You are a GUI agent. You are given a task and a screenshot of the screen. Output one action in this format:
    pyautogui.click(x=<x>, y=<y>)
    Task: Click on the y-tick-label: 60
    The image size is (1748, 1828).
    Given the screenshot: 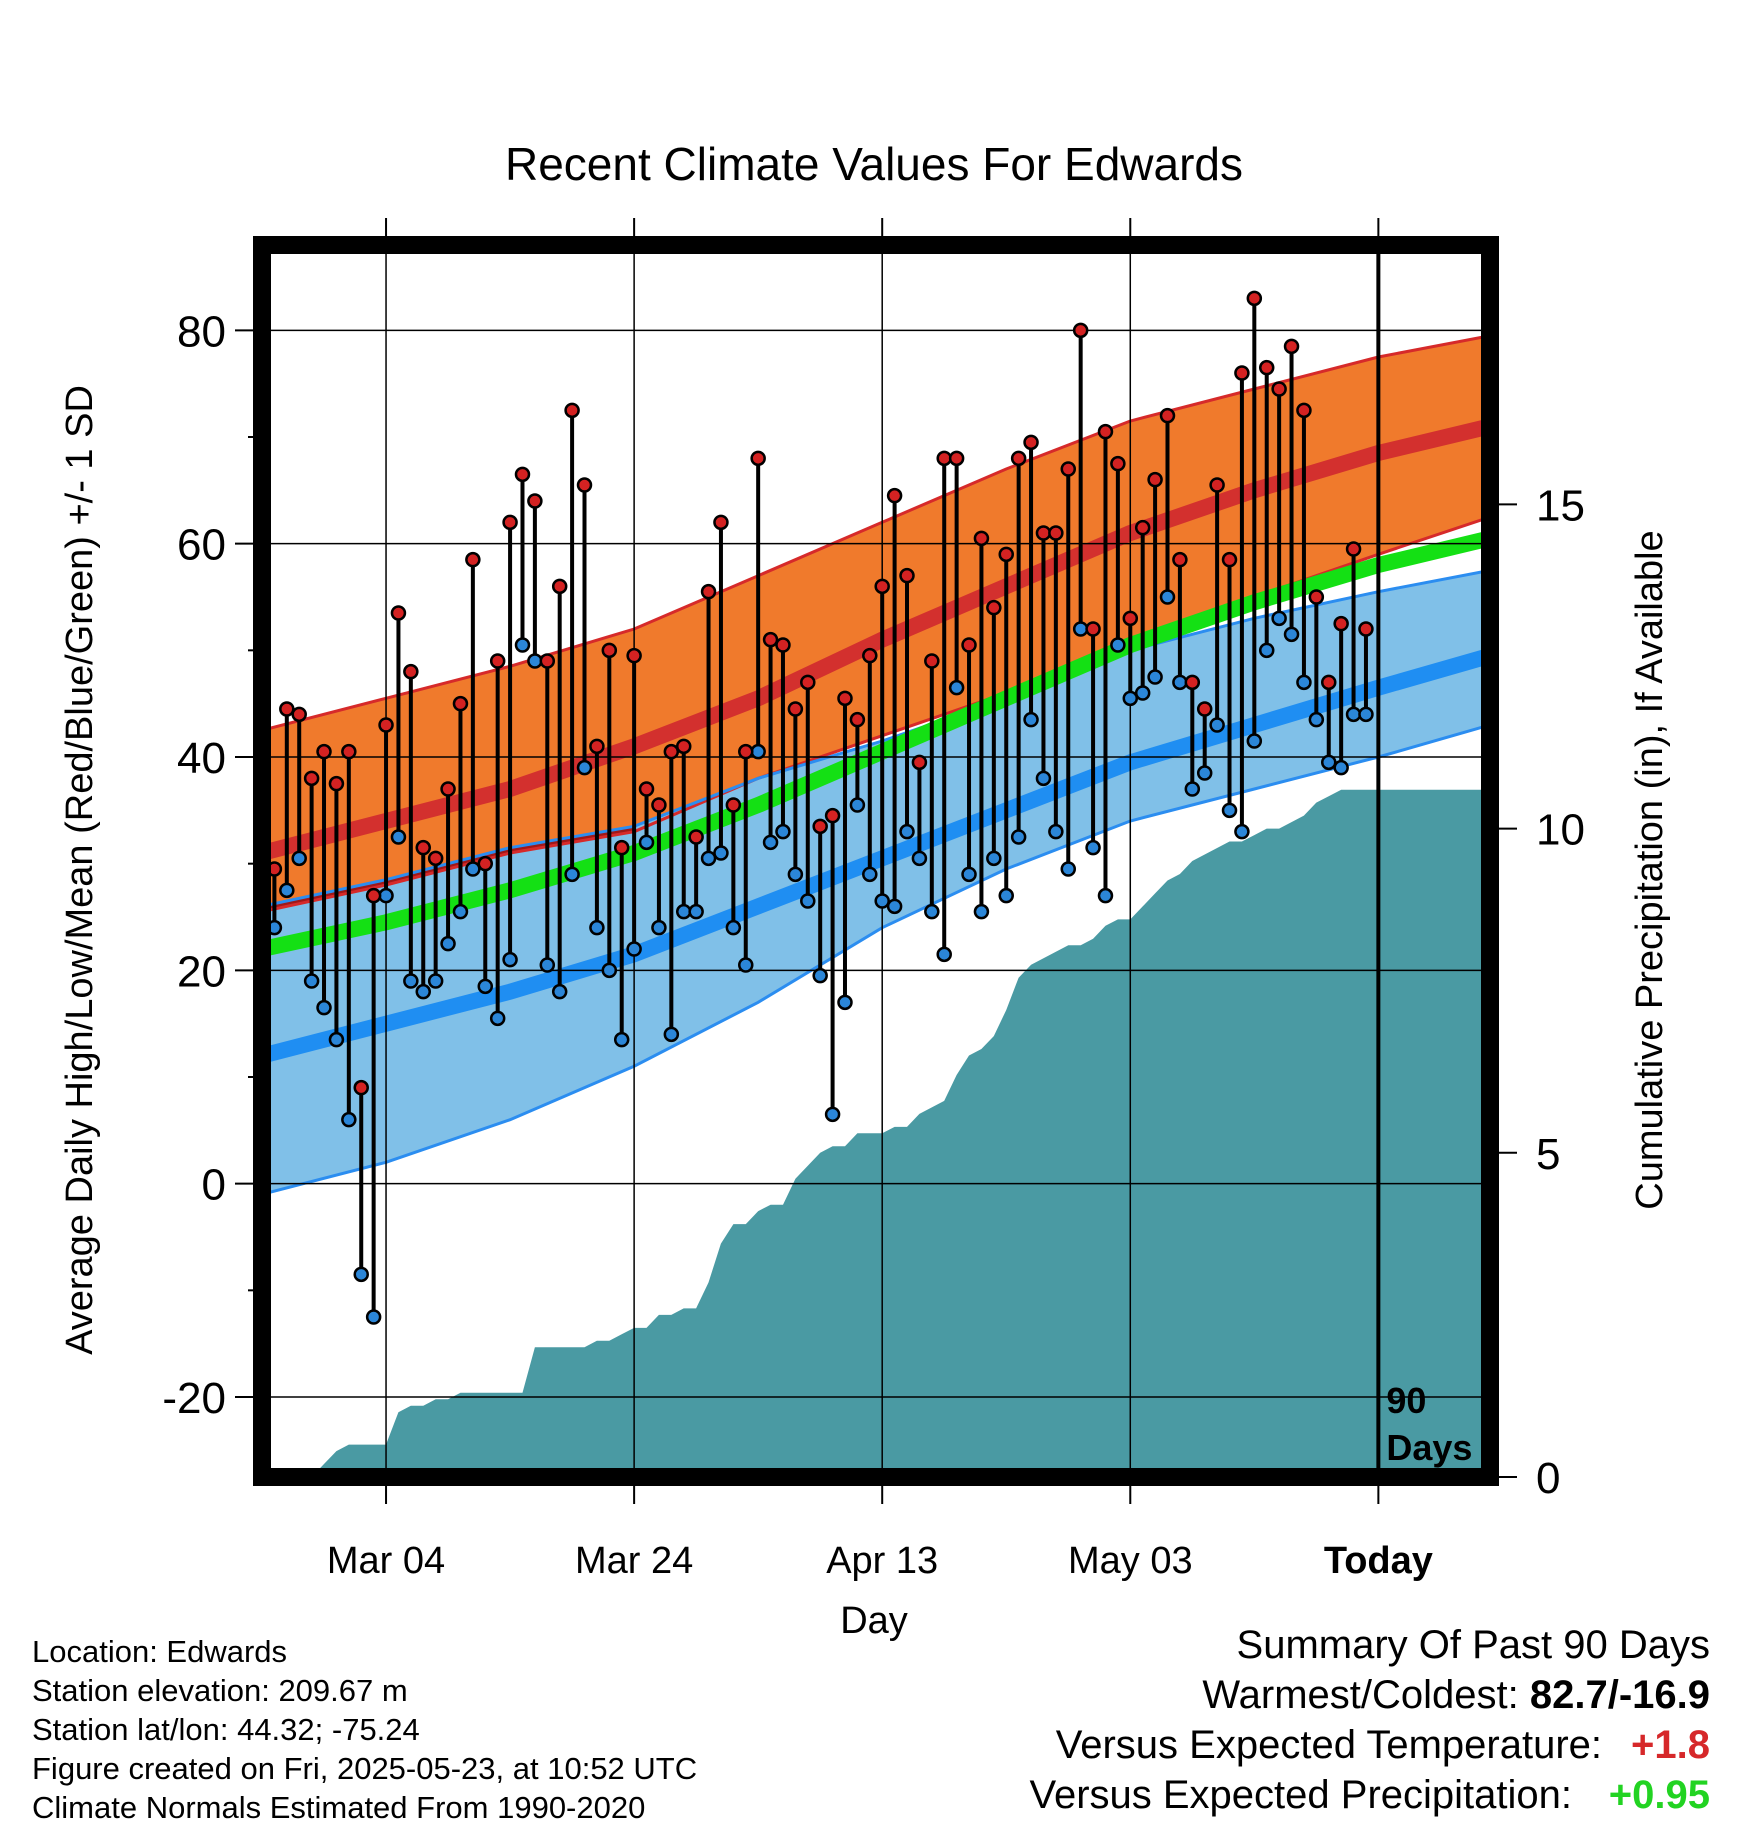 What is the action you would take?
    pyautogui.click(x=201, y=545)
    